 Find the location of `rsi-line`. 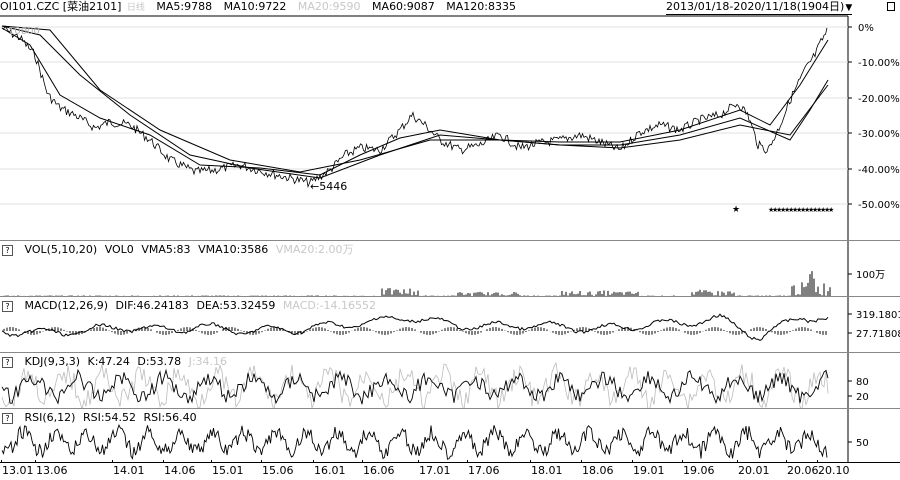

rsi-line is located at coordinates (414, 442).